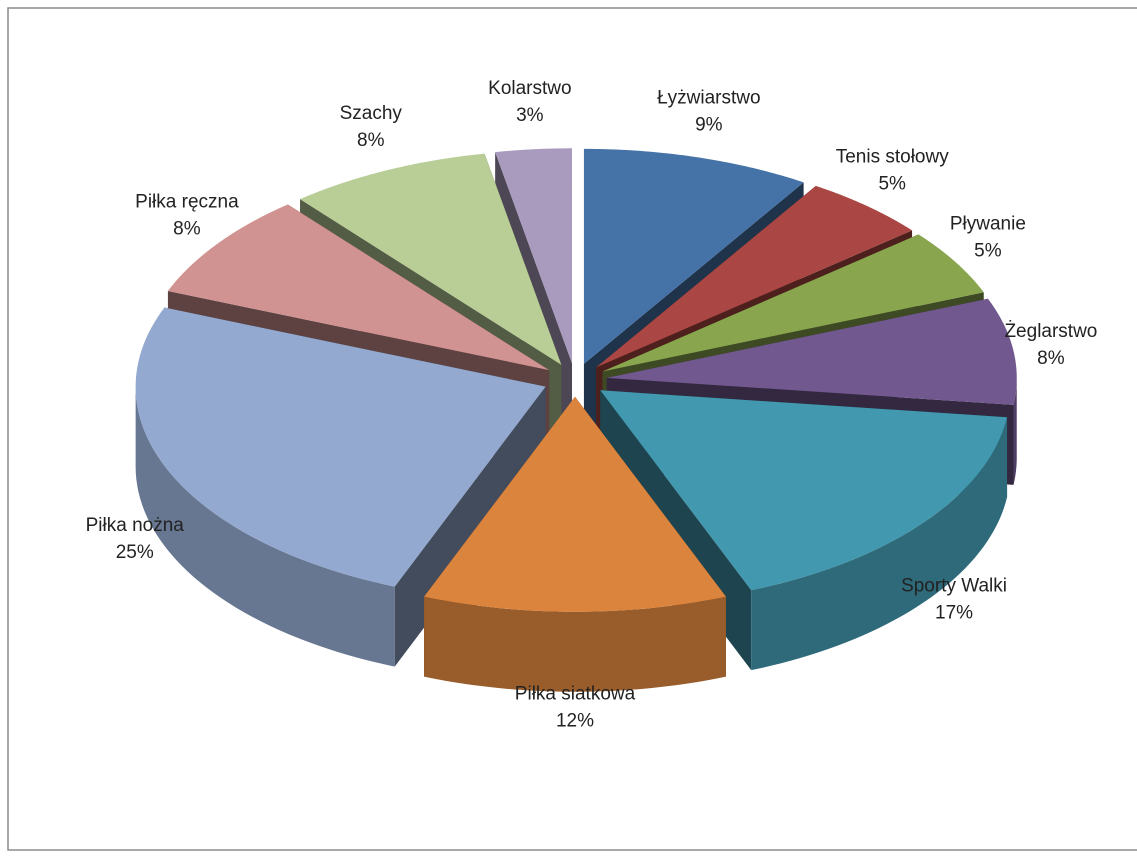 Image resolution: width=1137 pixels, height=859 pixels. What do you see at coordinates (530, 115) in the screenshot?
I see `value-label: 3%` at bounding box center [530, 115].